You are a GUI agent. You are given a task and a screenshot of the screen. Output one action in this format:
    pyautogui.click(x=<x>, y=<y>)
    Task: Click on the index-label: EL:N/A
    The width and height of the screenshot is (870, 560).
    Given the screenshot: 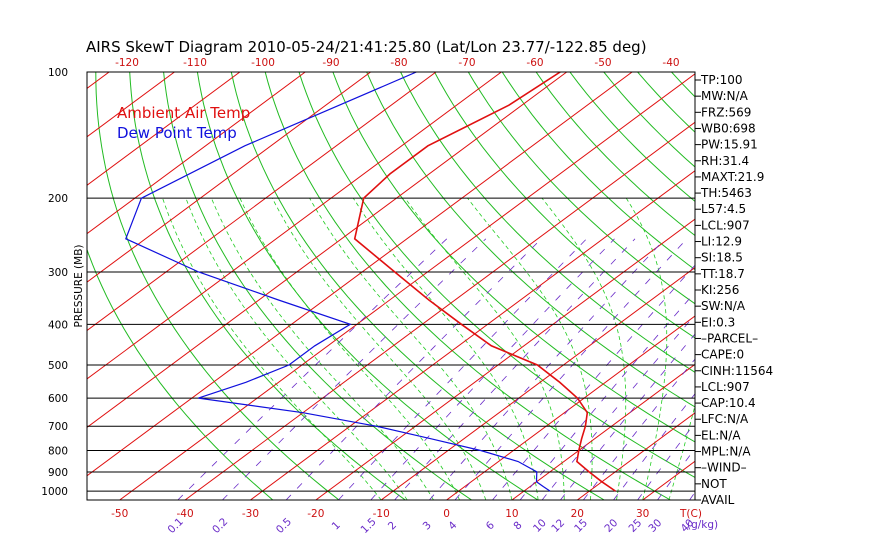 What is the action you would take?
    pyautogui.click(x=721, y=435)
    